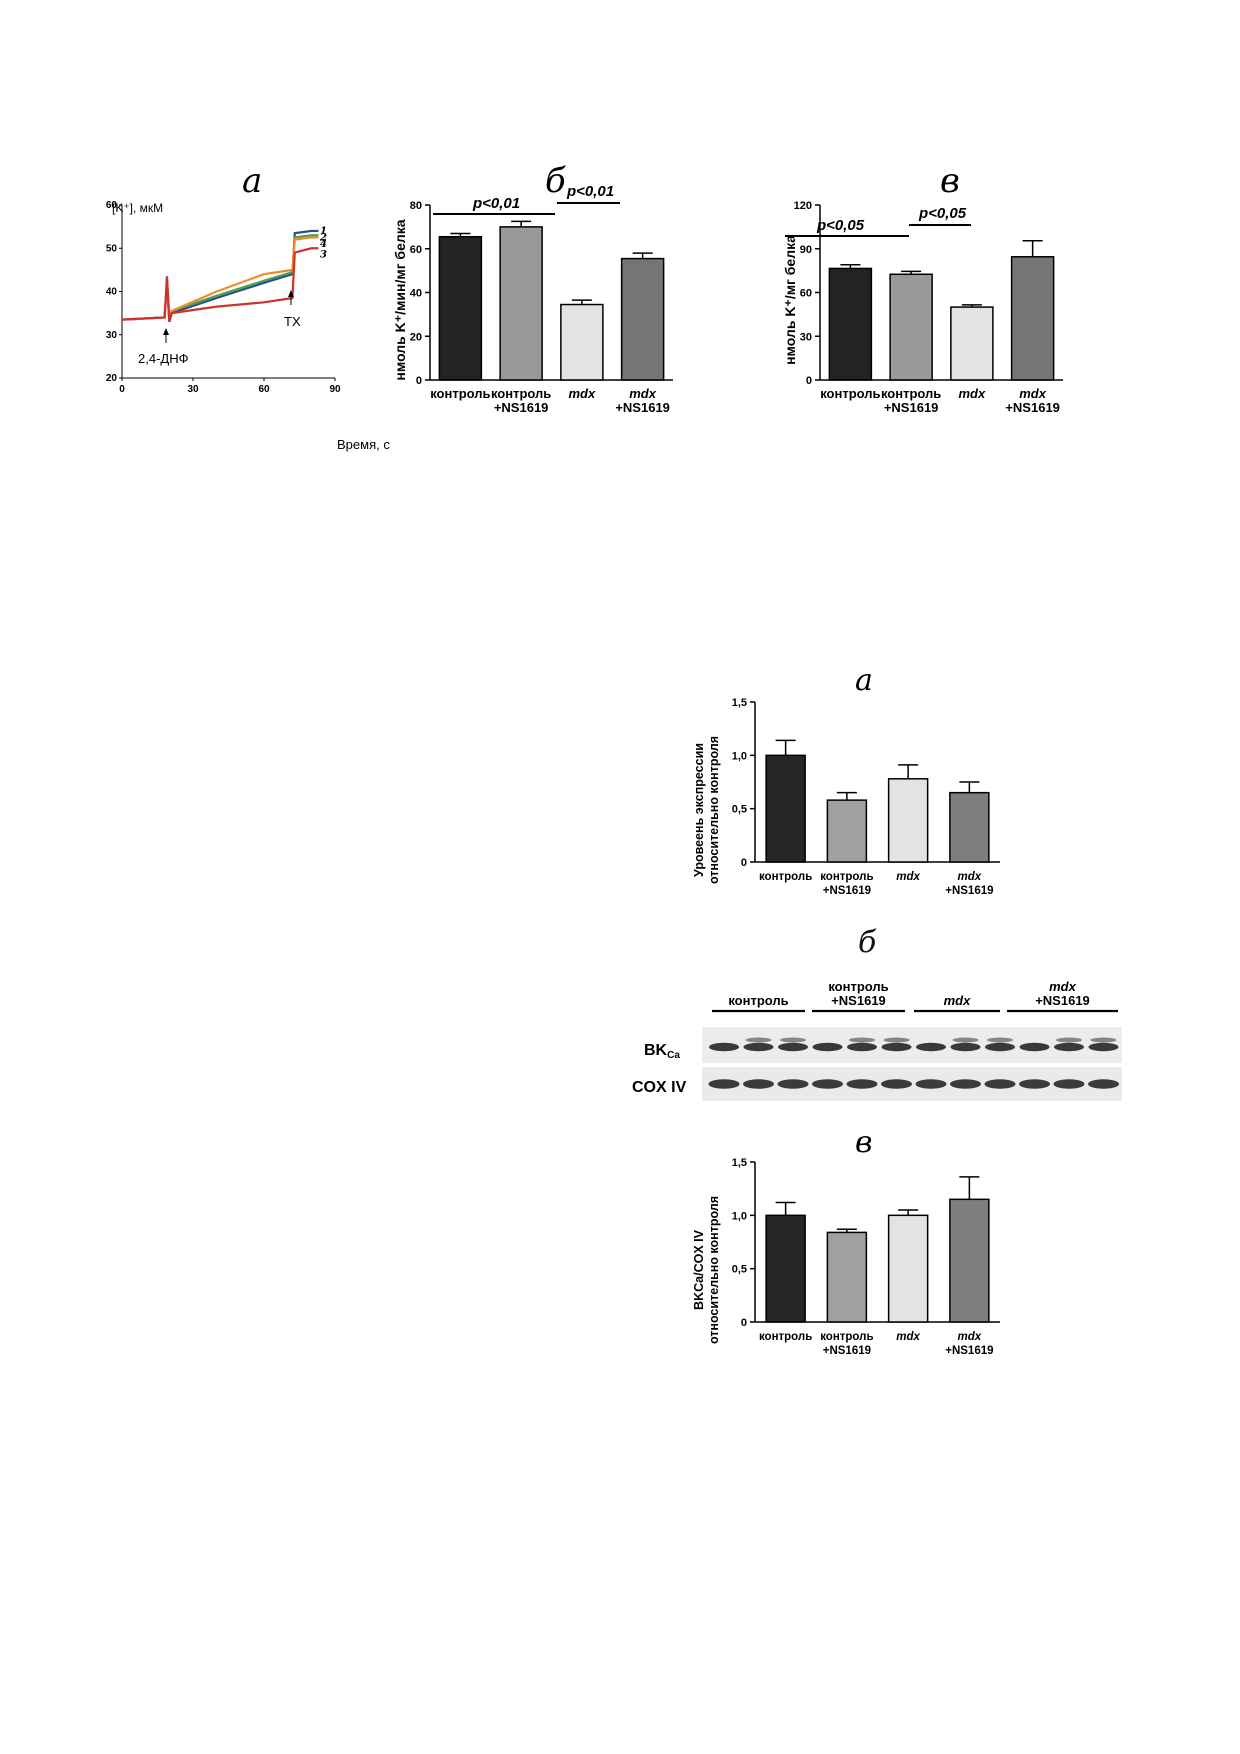  What do you see at coordinates (790, 300) in the screenshot?
I see `y-axis-label: нмоль K⁺/мг белка` at bounding box center [790, 300].